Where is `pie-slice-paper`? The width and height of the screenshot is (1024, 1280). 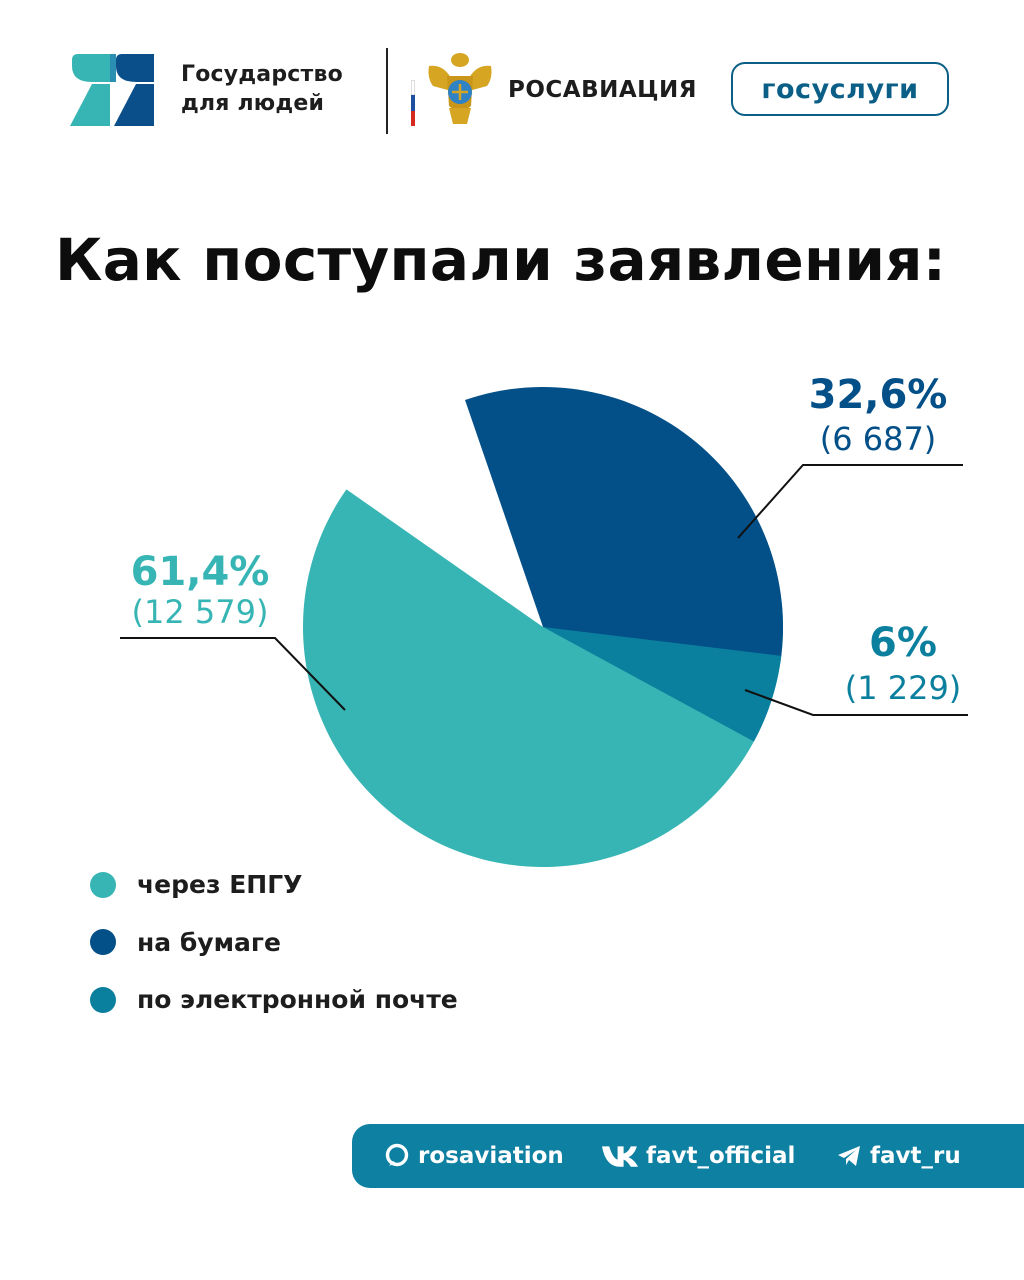 pie-slice-paper is located at coordinates (624, 524).